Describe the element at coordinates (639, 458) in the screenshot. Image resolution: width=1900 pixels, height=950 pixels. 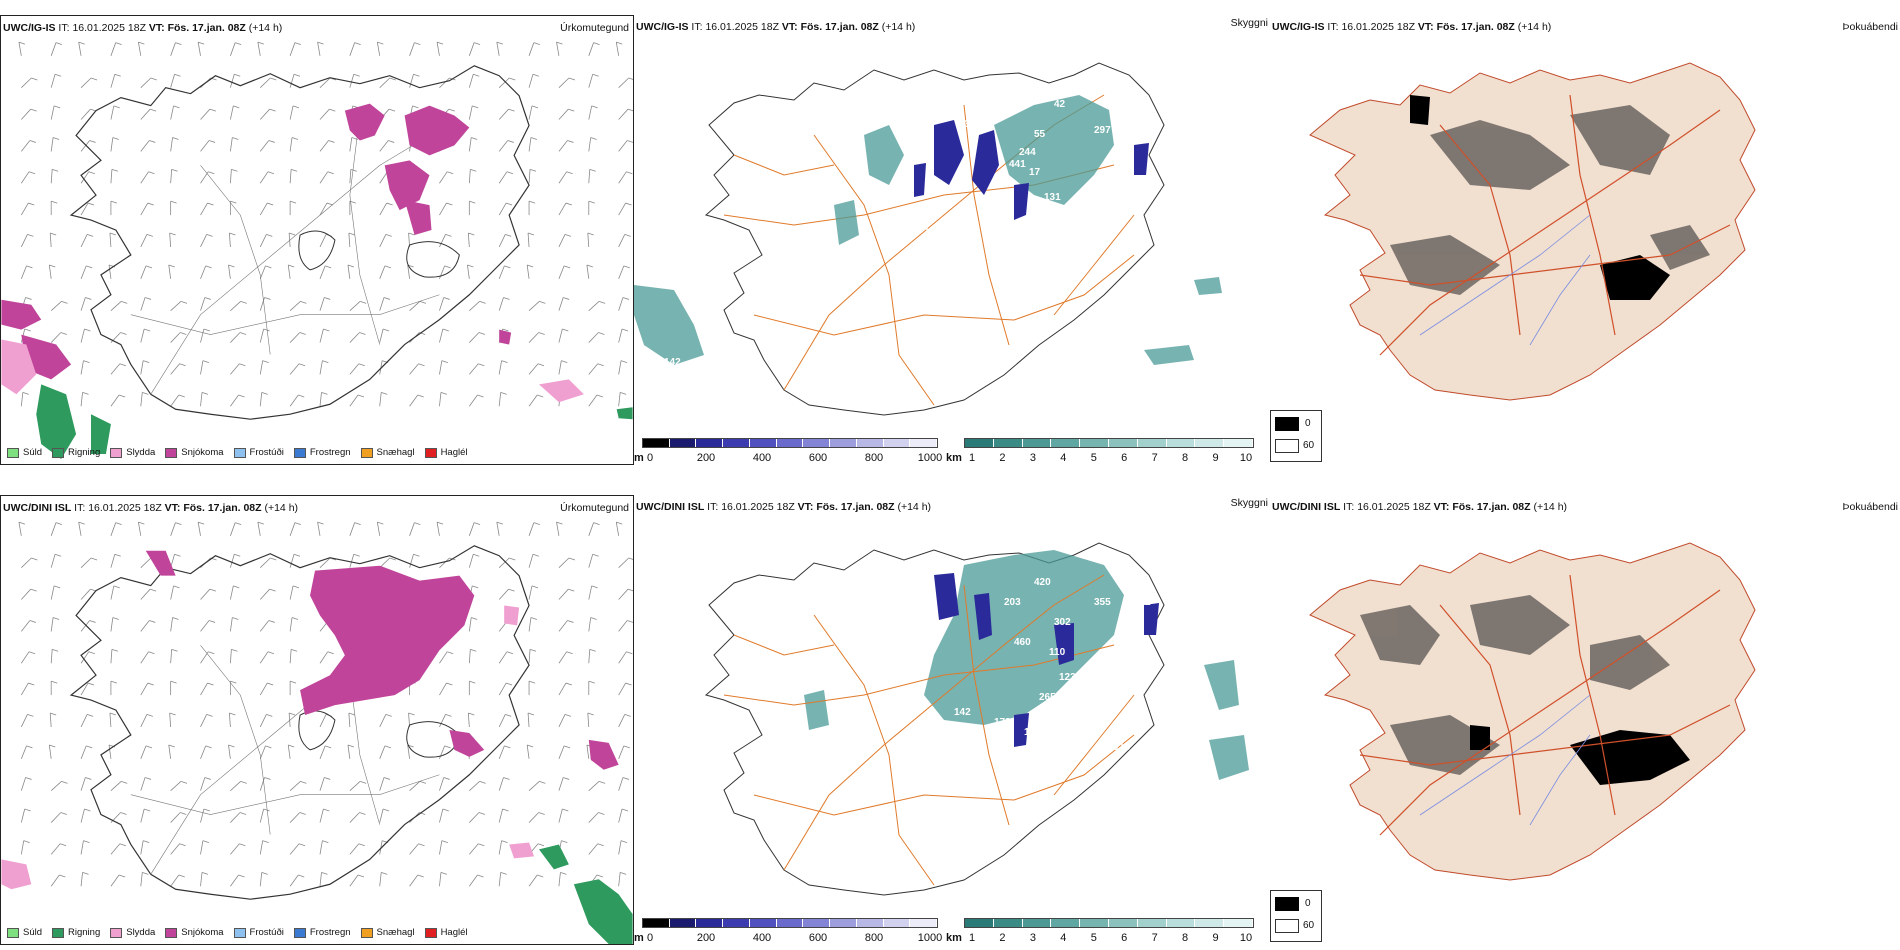
I see `cloudbase-unit: m` at that location.